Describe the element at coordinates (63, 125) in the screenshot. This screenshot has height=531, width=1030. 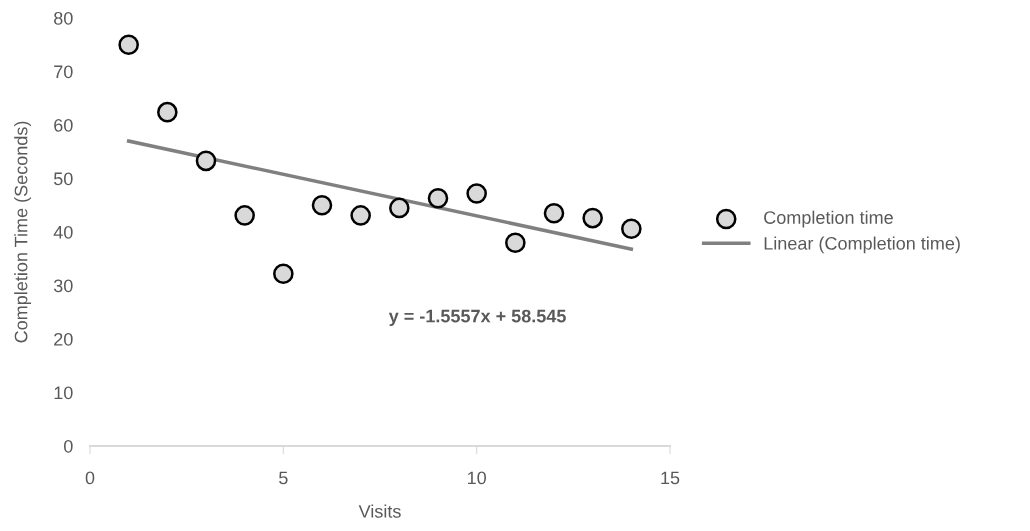
I see `y-tick-label: 60` at that location.